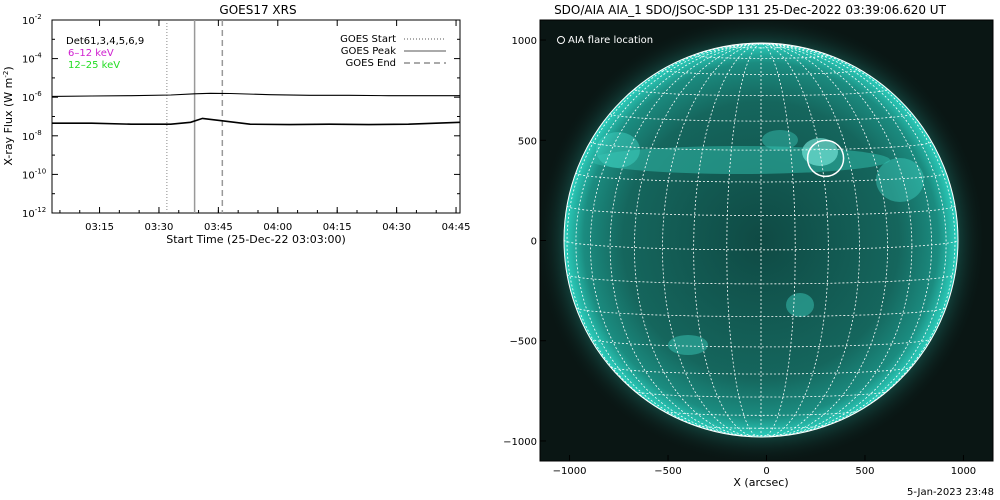  I want to click on goes-y-tick-exponent: -4, so click(39, 56).